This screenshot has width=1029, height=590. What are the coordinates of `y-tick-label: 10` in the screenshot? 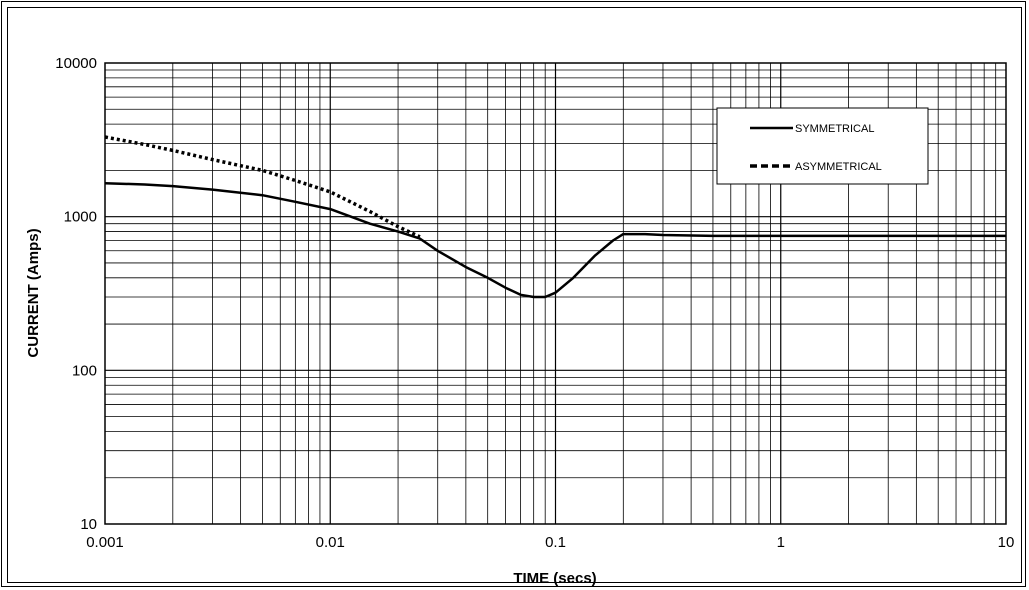 It's located at (88, 524).